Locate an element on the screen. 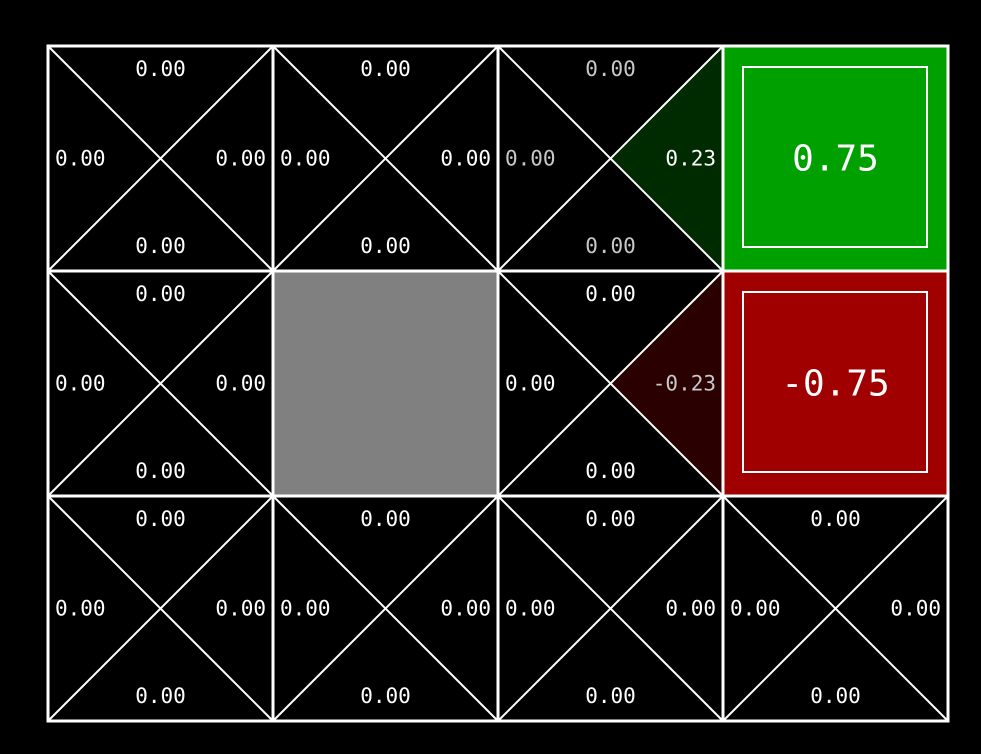 This screenshot has height=754, width=981. q-value-right: -0.23 is located at coordinates (684, 384).